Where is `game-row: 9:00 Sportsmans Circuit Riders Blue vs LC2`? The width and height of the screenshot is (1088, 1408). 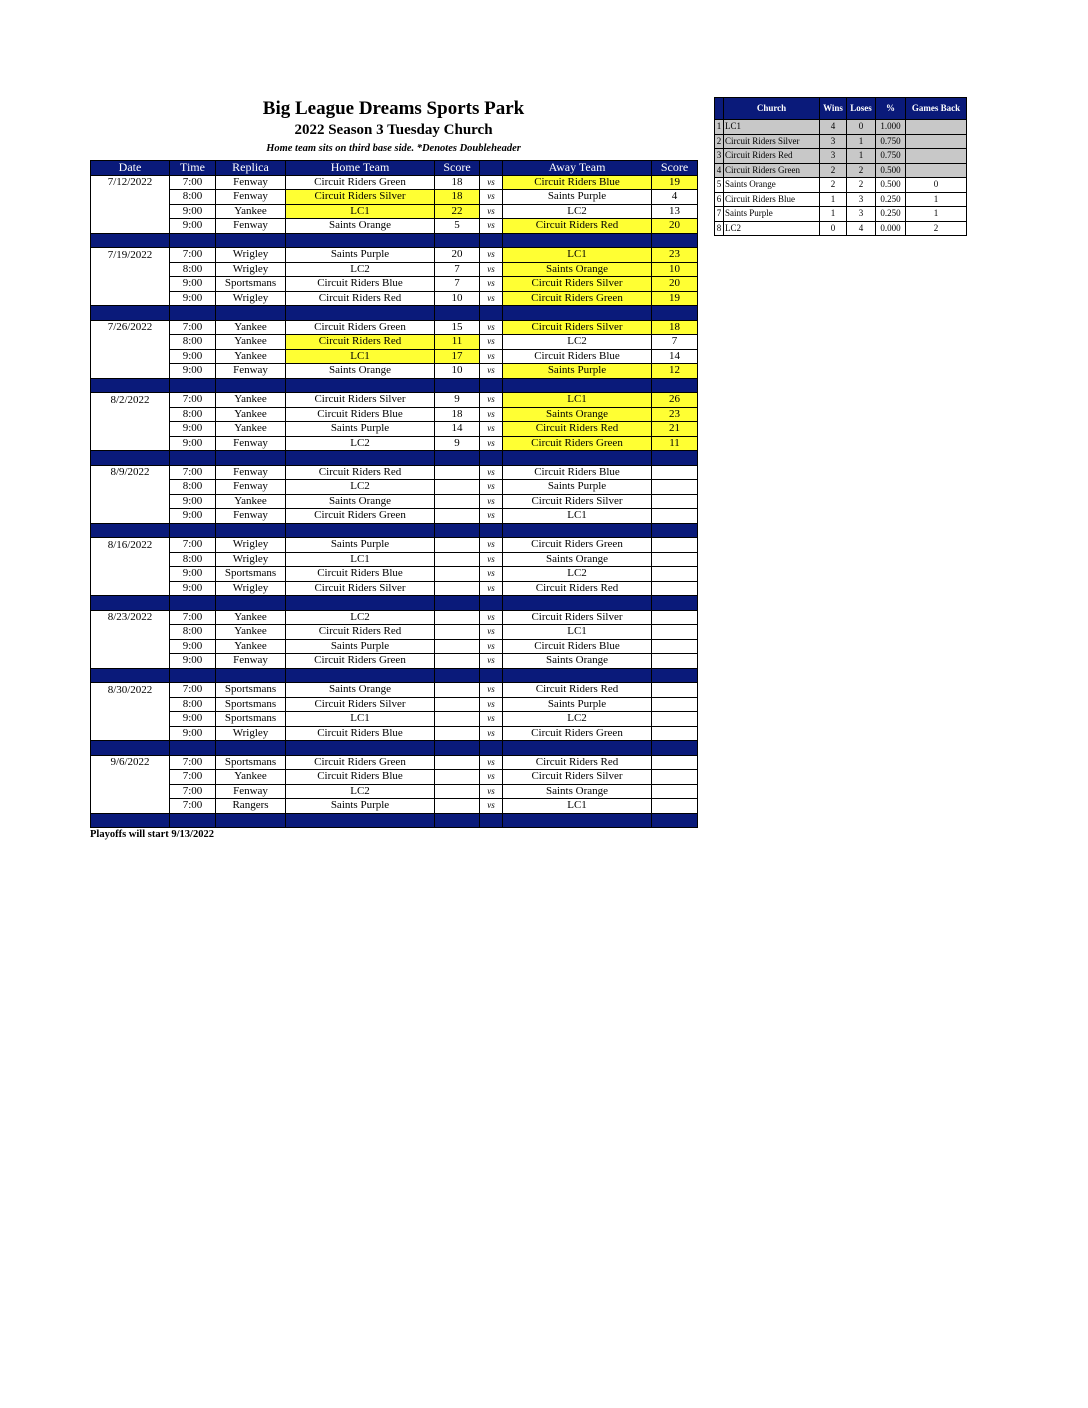
game-row: 9:00 Sportsmans Circuit Riders Blue vs LC2 is located at coordinates (394, 574).